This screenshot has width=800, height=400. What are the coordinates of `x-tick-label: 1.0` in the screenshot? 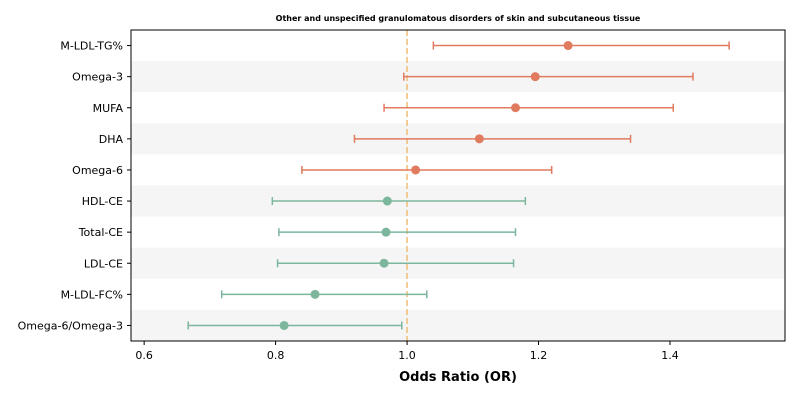 It's located at (407, 355).